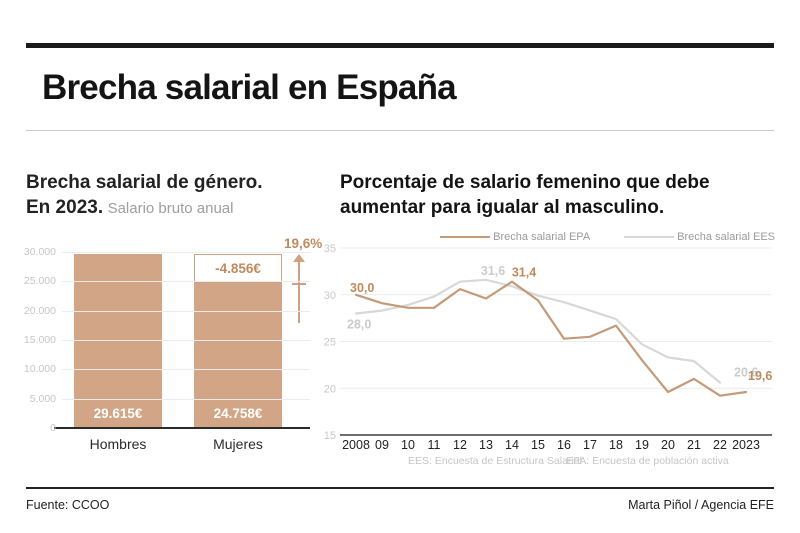 This screenshot has height=533, width=800. Describe the element at coordinates (382, 445) in the screenshot. I see `line-xtick-label: 09` at that location.